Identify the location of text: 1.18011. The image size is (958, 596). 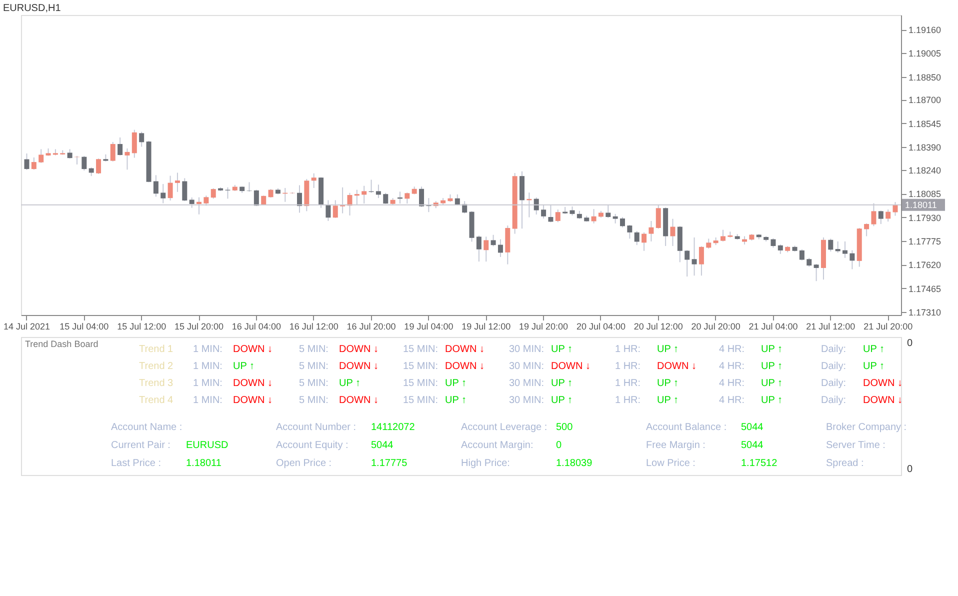
(204, 463).